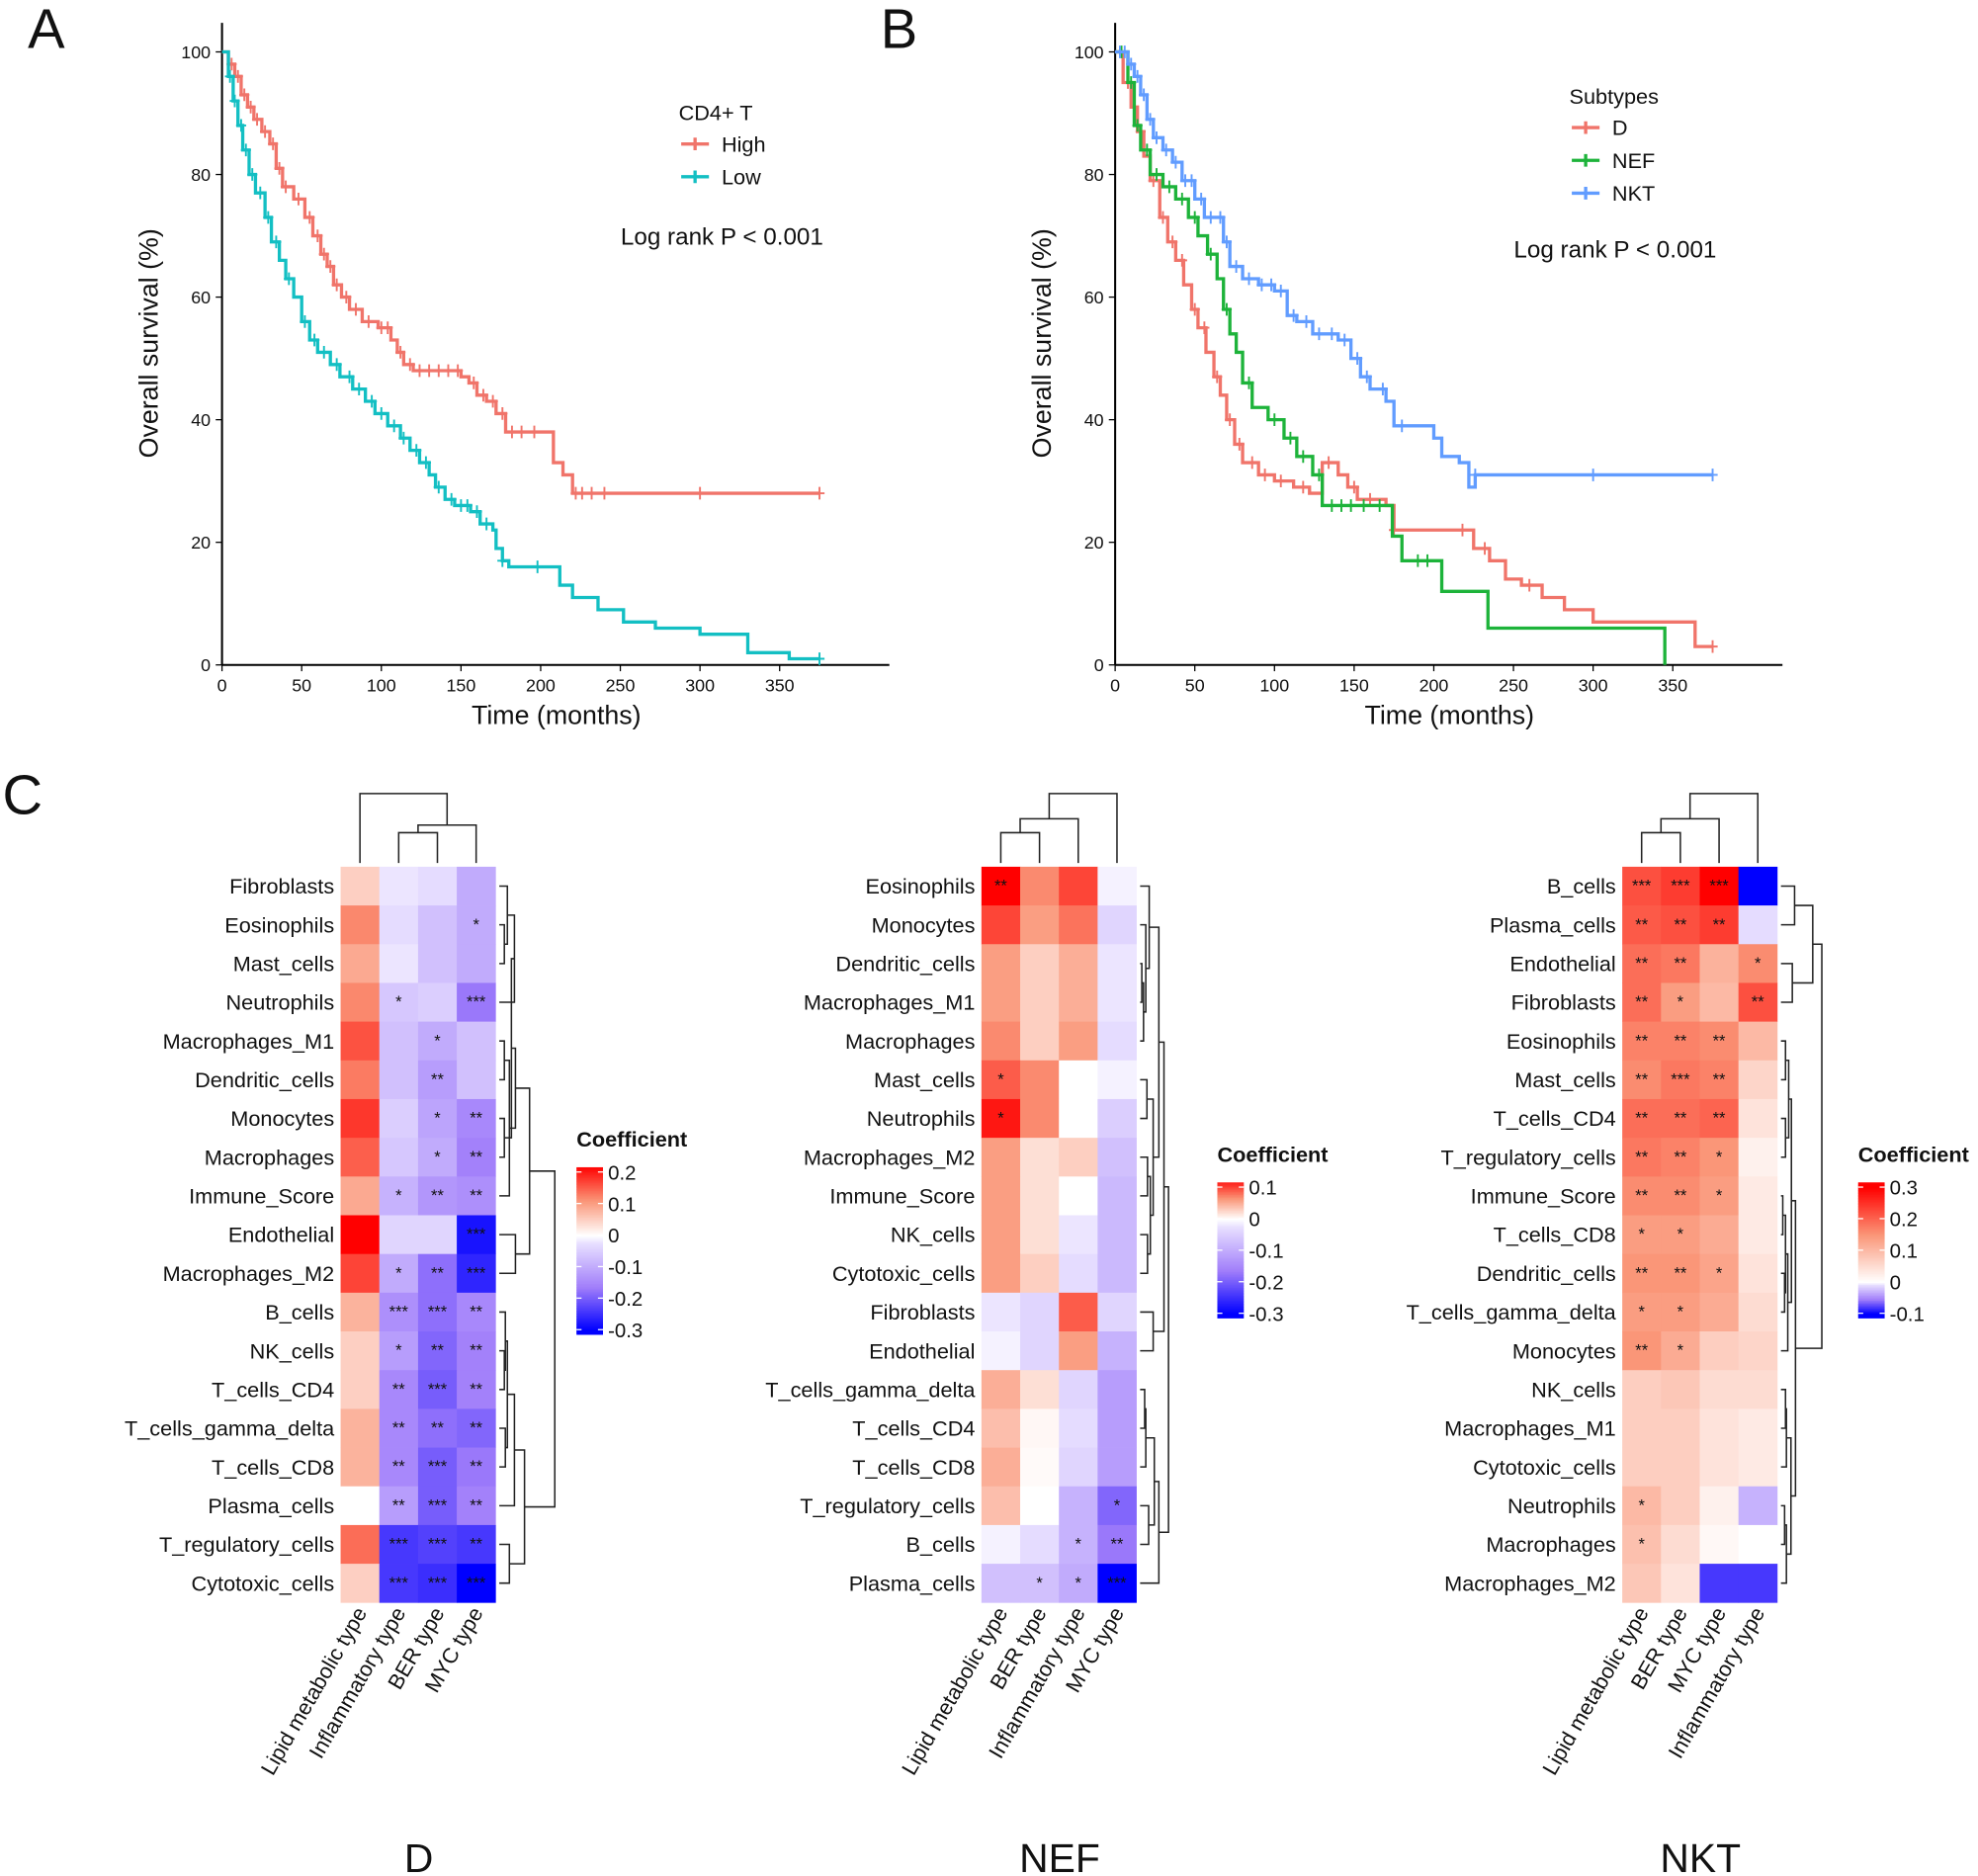  I want to click on row-label: Plasma_cells, so click(1553, 924).